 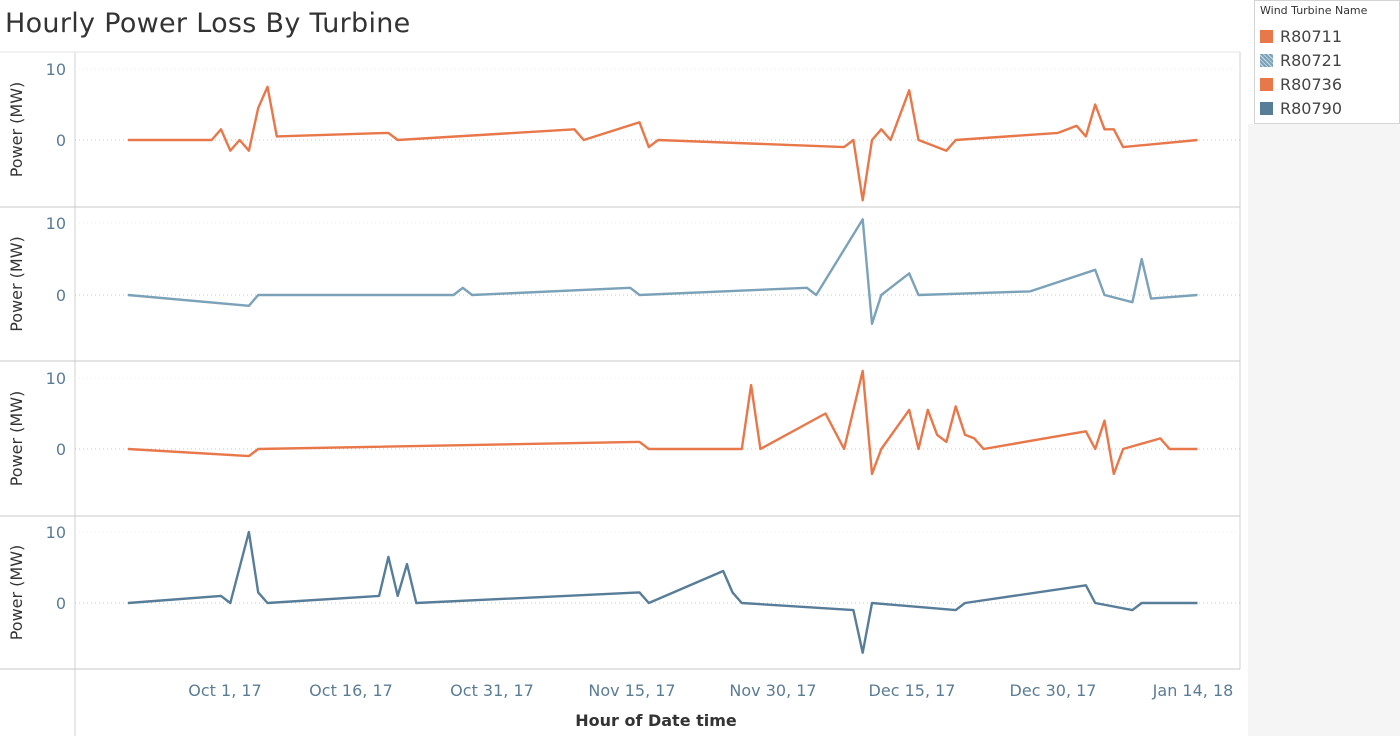 I want to click on legend-item-r80790: R80790, so click(x=1301, y=108).